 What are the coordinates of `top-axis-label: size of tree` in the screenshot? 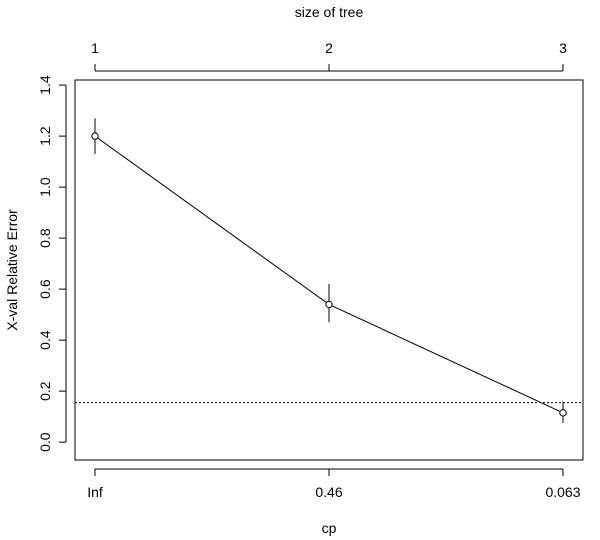 It's located at (329, 12).